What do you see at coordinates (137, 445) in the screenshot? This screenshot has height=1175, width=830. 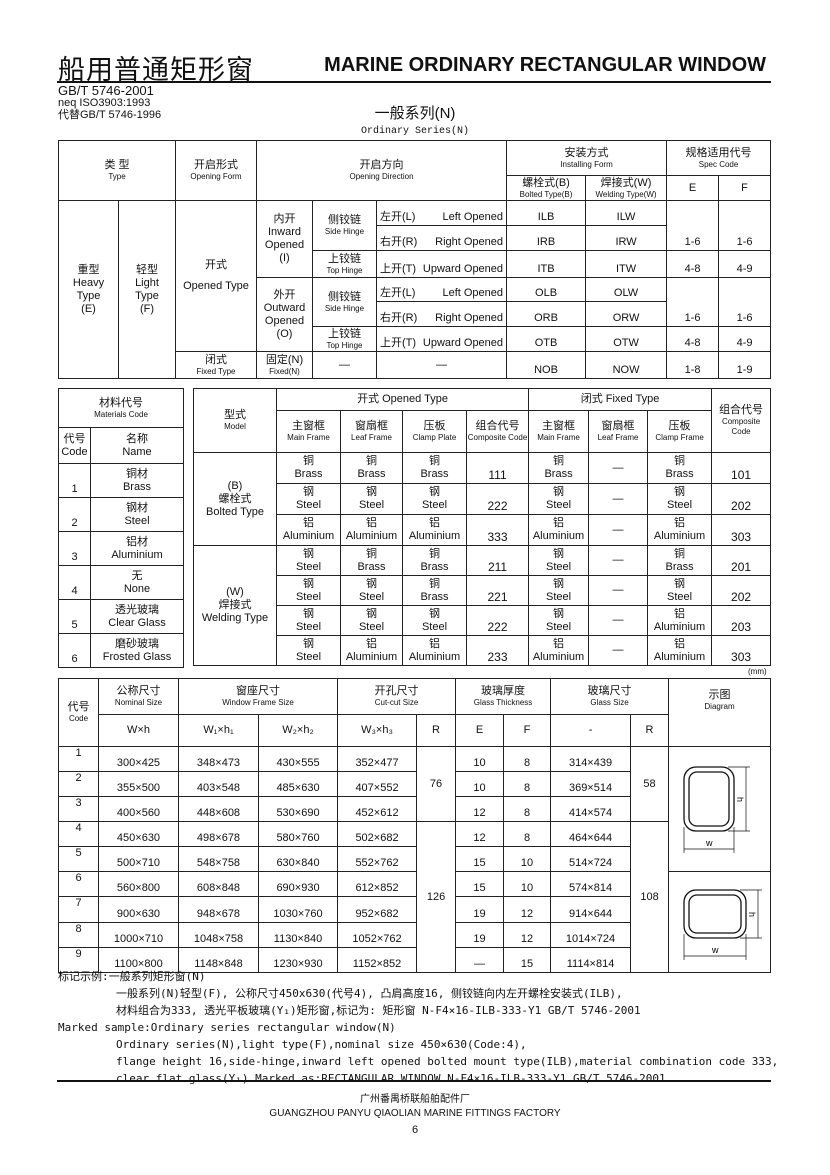 I see `header-name: 名称 Name` at bounding box center [137, 445].